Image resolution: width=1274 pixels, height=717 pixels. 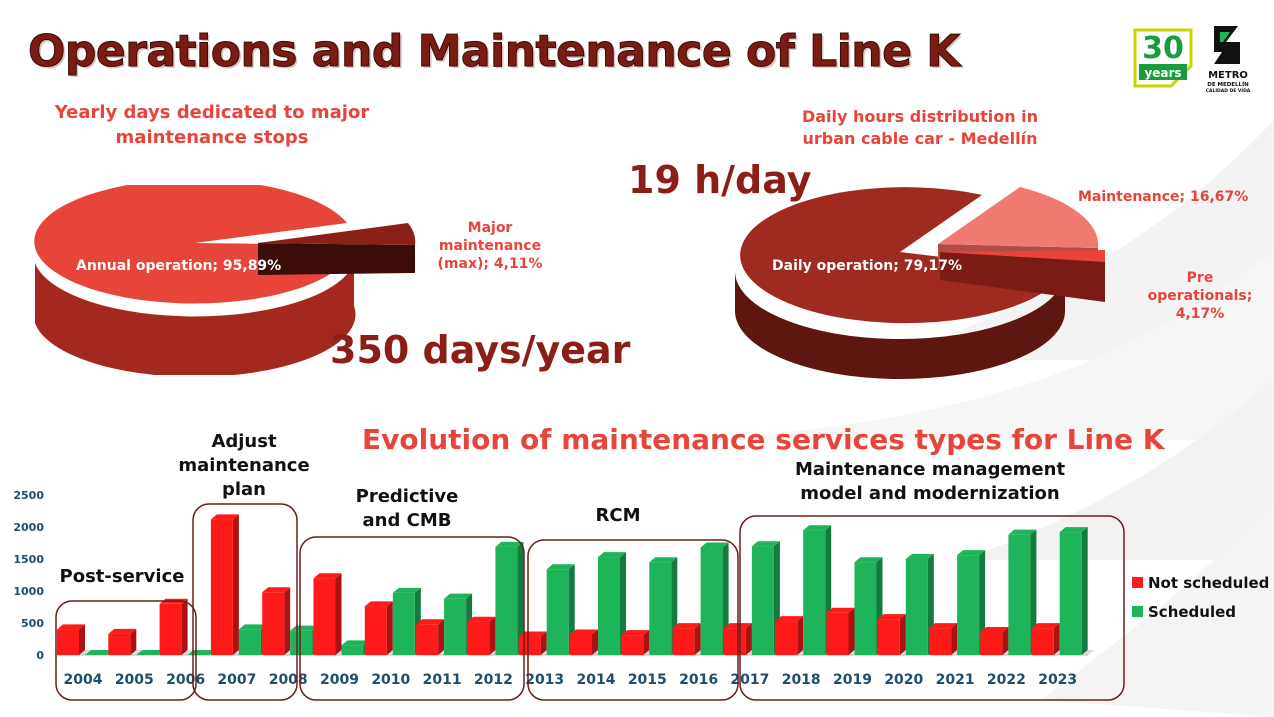 What do you see at coordinates (1018, 217) in the screenshot?
I see `pie2-slice-maintenance` at bounding box center [1018, 217].